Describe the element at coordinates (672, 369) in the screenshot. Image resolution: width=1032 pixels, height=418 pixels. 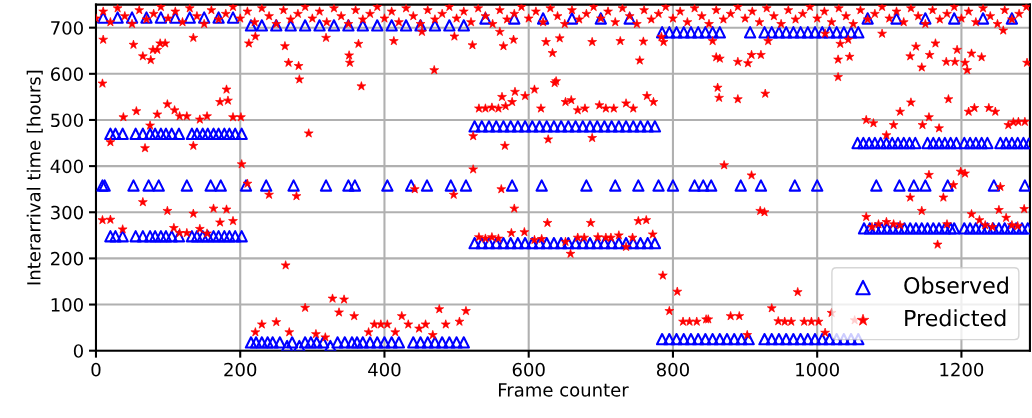
I see `x-tick-label: 800` at that location.